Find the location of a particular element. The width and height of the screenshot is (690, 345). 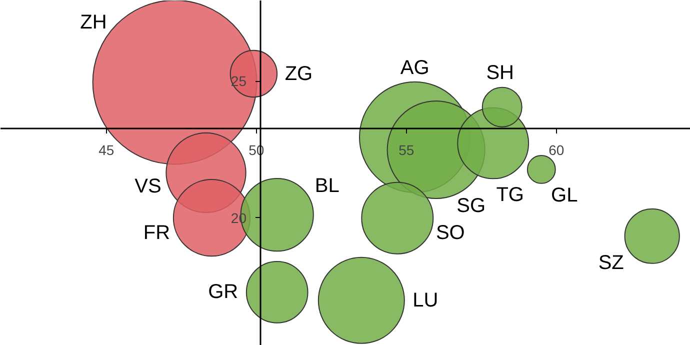

annotation: SH is located at coordinates (500, 73).